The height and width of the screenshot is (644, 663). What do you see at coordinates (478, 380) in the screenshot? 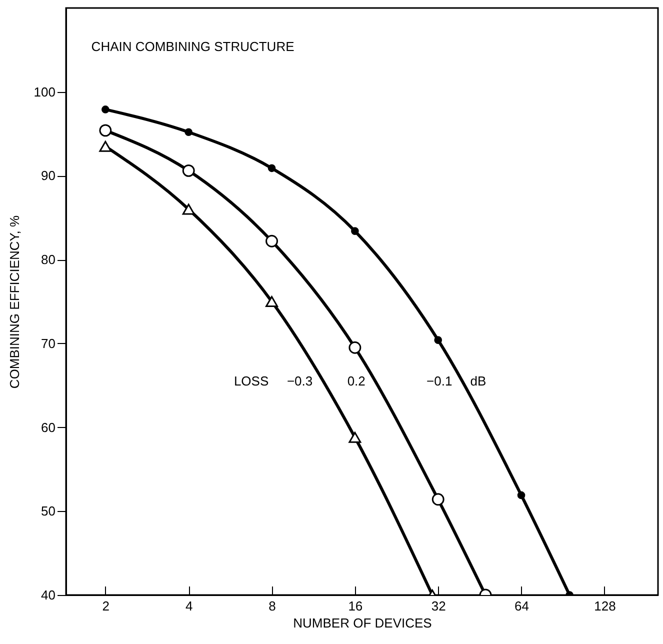
I see `annotation: dB` at bounding box center [478, 380].